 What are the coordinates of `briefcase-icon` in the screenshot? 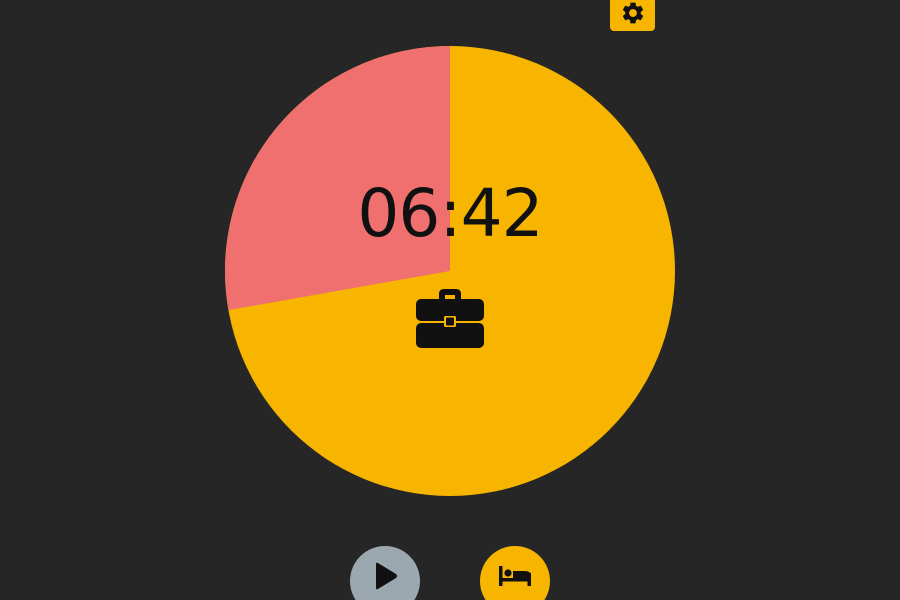 It's located at (450, 318).